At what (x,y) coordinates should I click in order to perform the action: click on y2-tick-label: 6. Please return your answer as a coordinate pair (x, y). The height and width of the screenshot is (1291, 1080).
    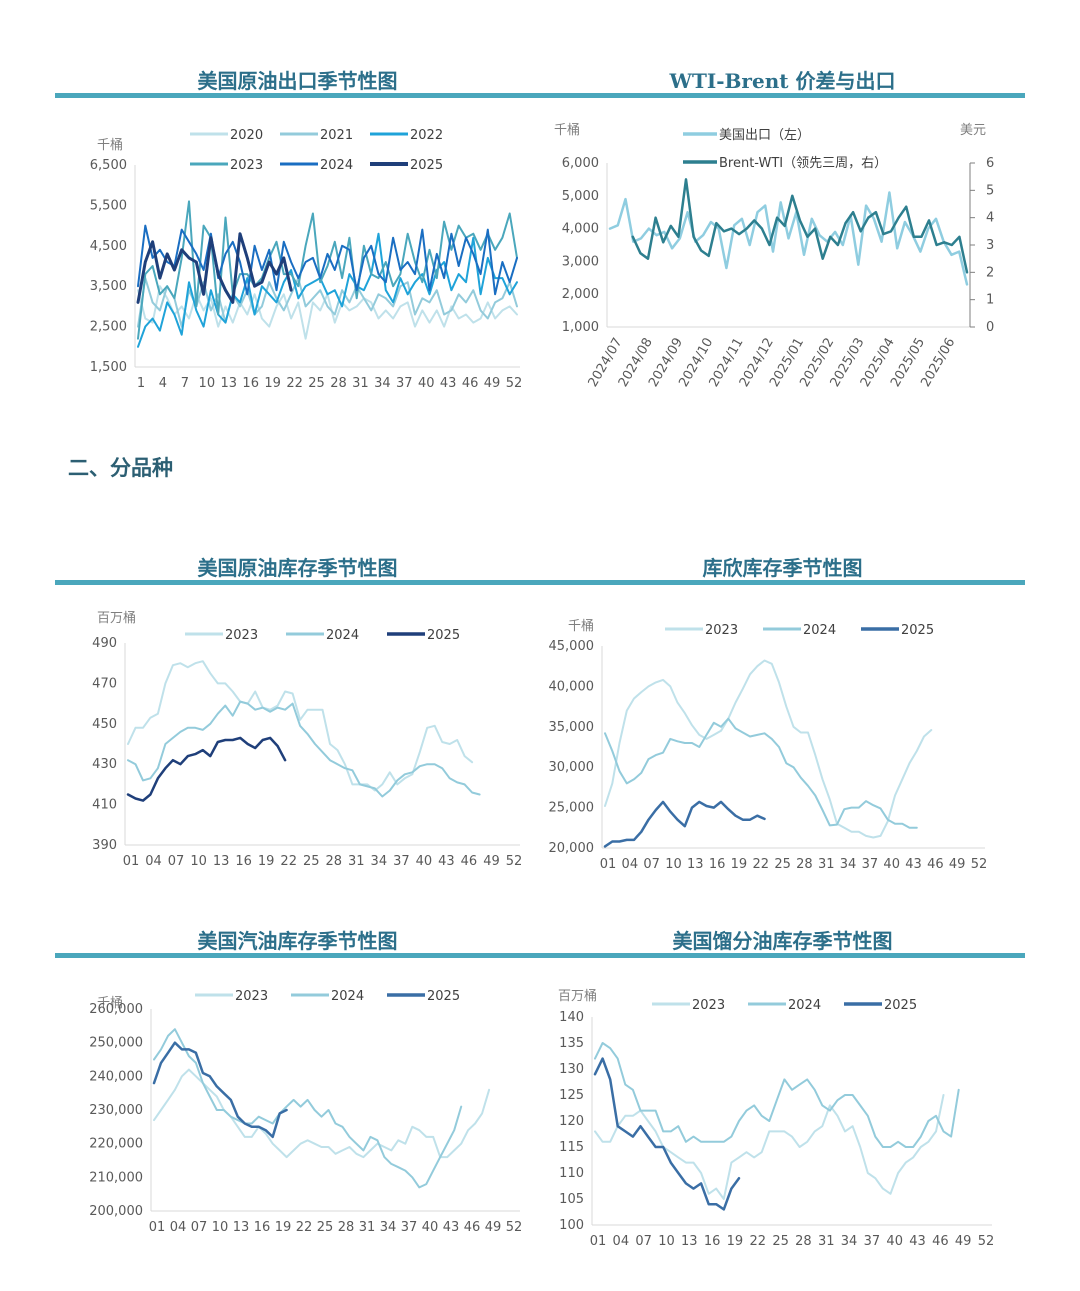
    Looking at the image, I should click on (990, 163).